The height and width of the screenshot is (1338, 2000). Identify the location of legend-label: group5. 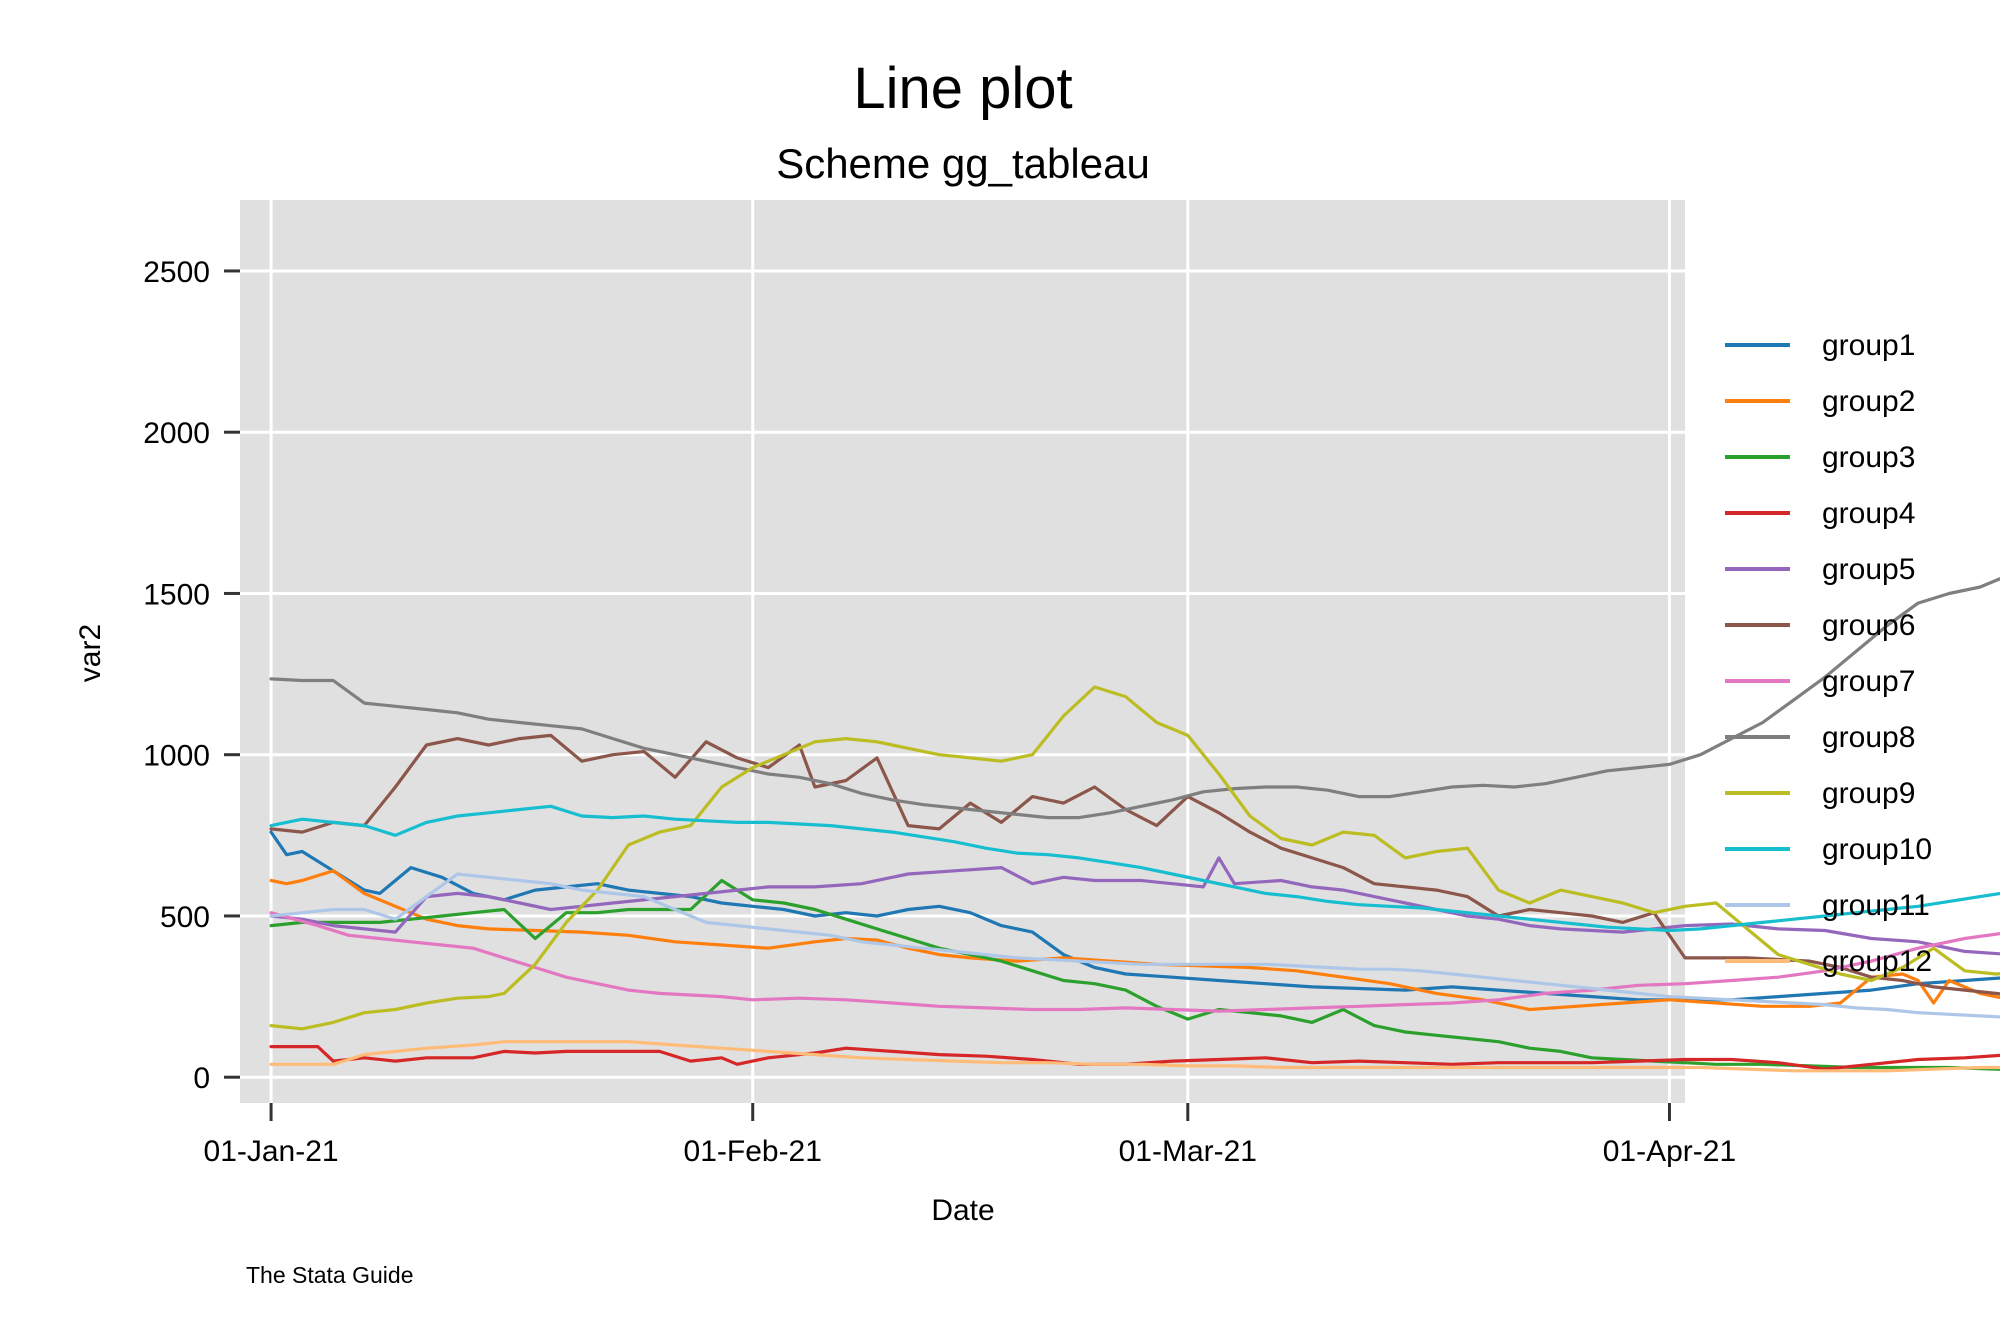
(1868, 569).